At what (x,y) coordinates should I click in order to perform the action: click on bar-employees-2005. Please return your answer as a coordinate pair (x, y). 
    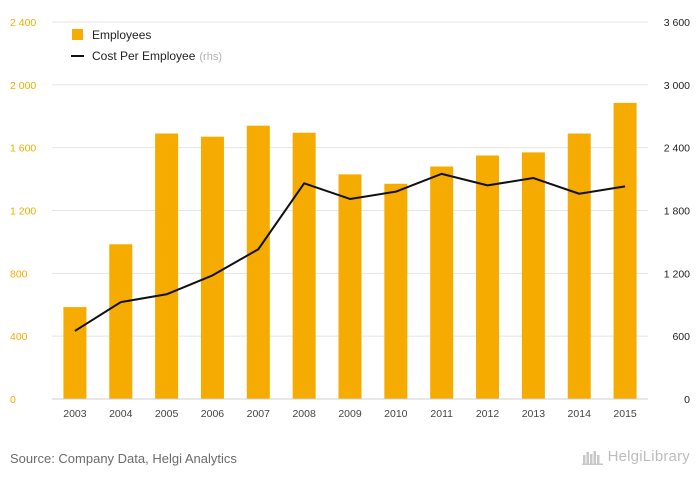
    Looking at the image, I should click on (167, 266).